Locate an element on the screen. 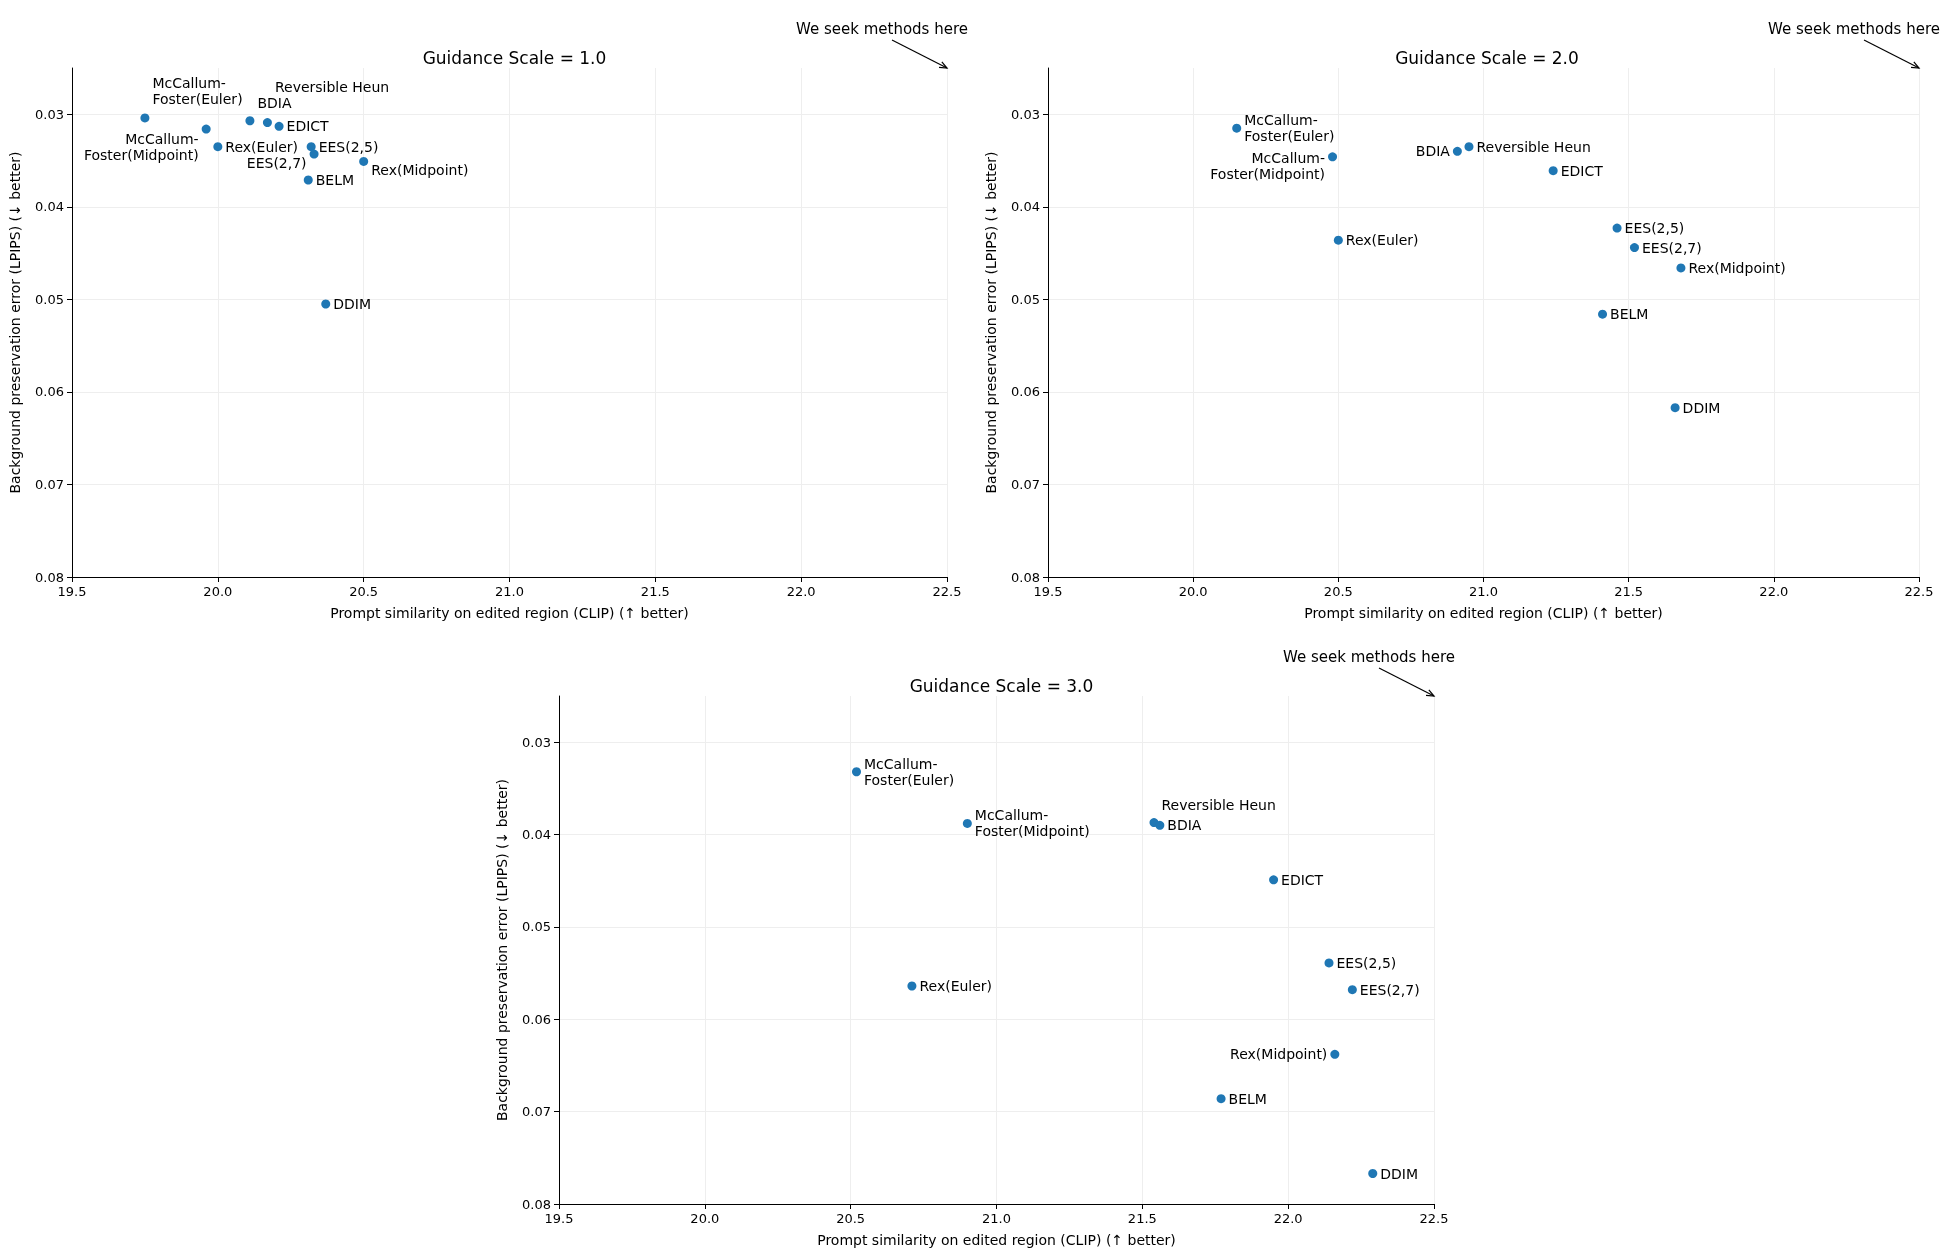 This screenshot has height=1257, width=1953. chart-title: Guidance Scale = 2.0 is located at coordinates (1487, 57).